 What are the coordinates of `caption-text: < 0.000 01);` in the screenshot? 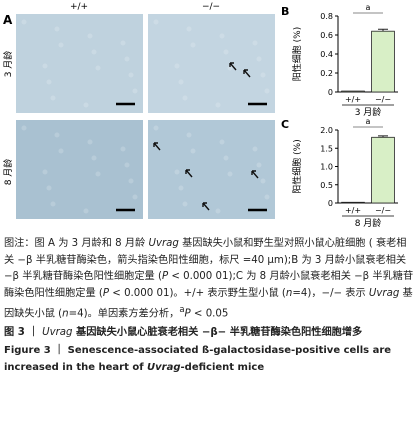 It's located at (202, 276).